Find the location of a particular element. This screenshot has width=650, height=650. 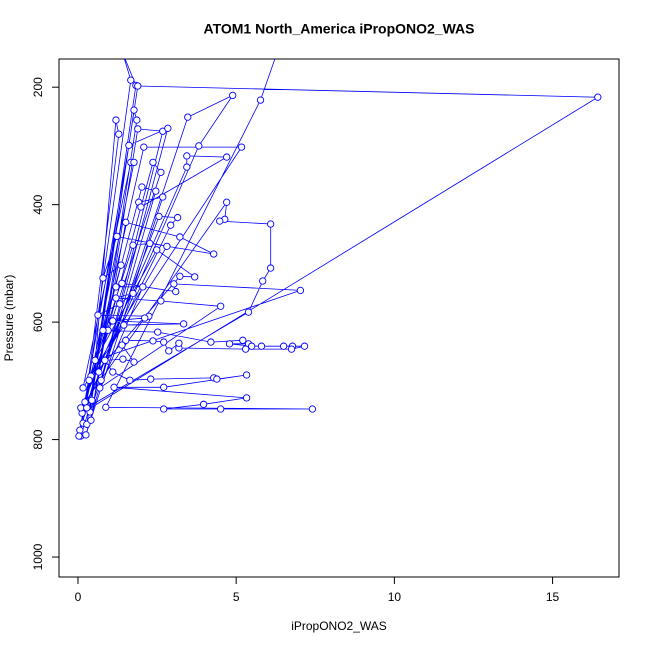

y-axis-label: Pressure (mbar) is located at coordinates (9, 318).